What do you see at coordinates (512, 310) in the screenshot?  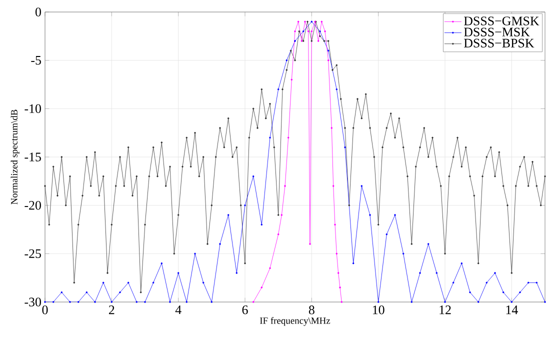 I see `x-tick-label: 14` at bounding box center [512, 310].